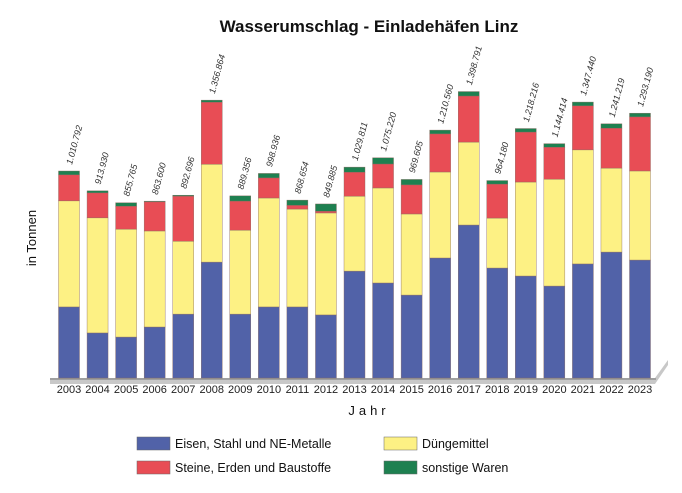  What do you see at coordinates (354, 233) in the screenshot?
I see `bar-d-ngemittel-2013` at bounding box center [354, 233].